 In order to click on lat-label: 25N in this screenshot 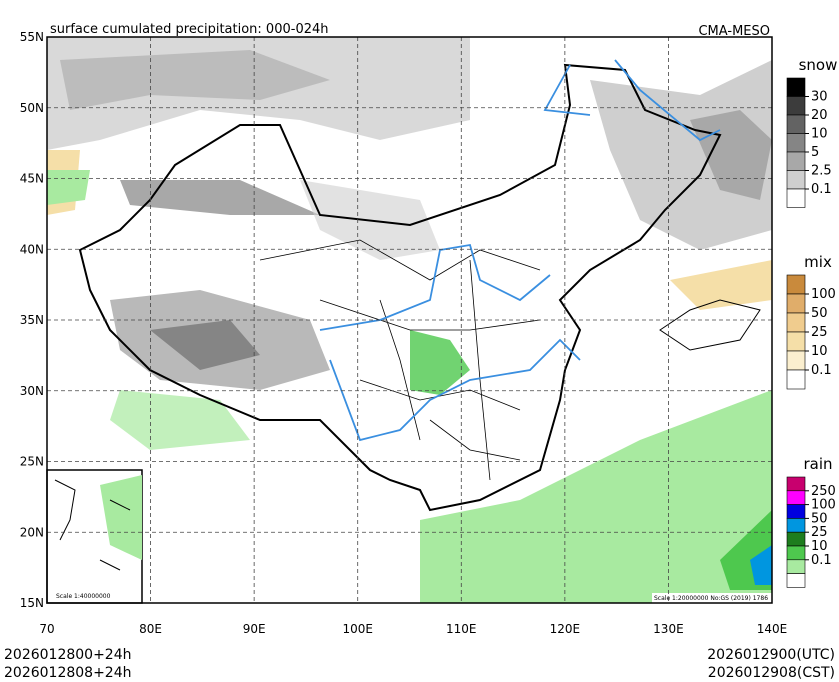, I will do `click(32, 462)`.